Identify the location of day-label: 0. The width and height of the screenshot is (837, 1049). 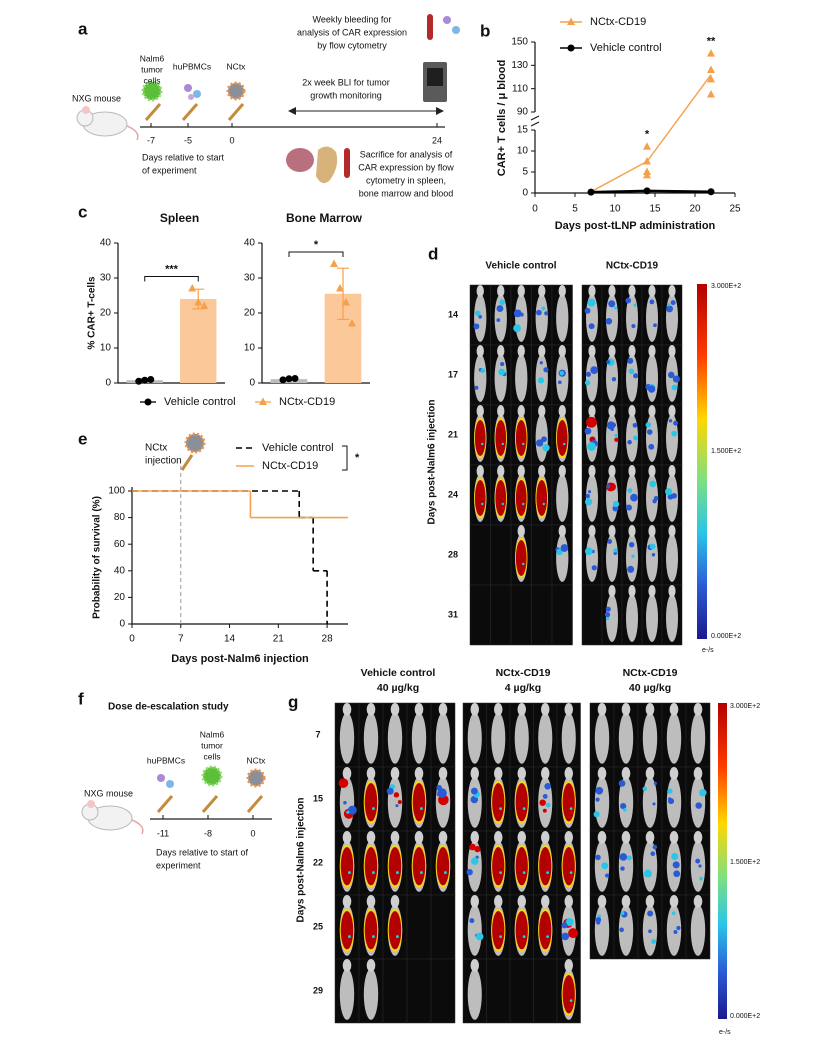
(231, 140).